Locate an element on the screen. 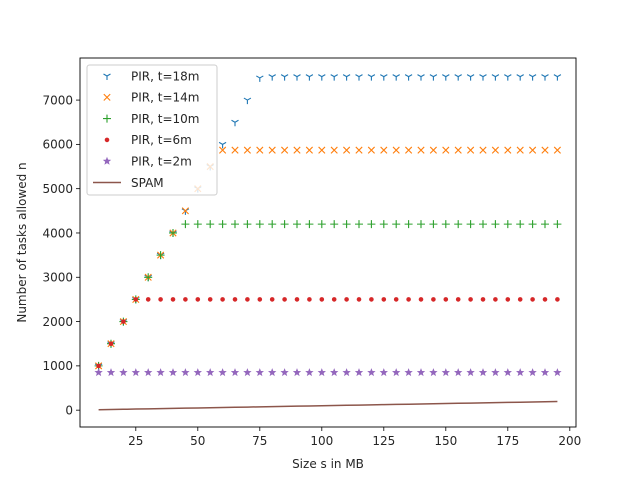  x-tick-label: 25 is located at coordinates (135, 441).